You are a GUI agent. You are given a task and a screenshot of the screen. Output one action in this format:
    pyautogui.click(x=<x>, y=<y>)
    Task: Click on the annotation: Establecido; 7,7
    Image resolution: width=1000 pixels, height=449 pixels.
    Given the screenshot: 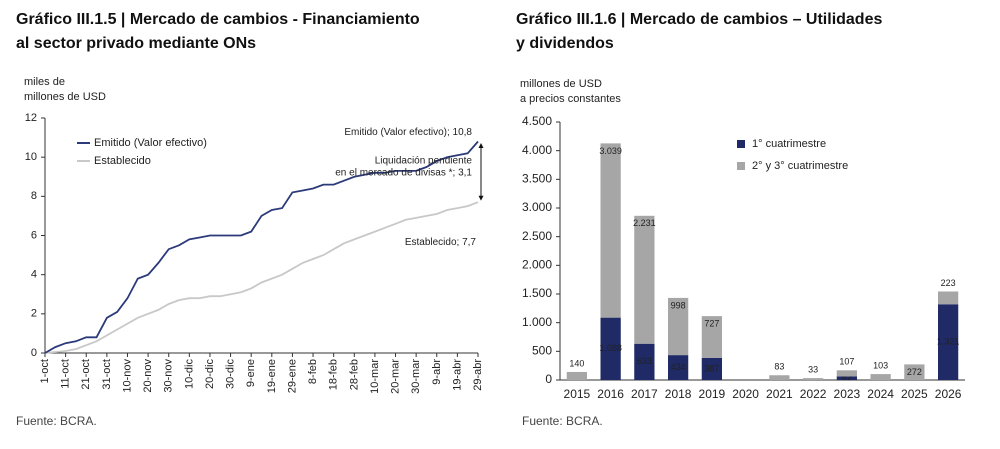 What is the action you would take?
    pyautogui.click(x=441, y=242)
    